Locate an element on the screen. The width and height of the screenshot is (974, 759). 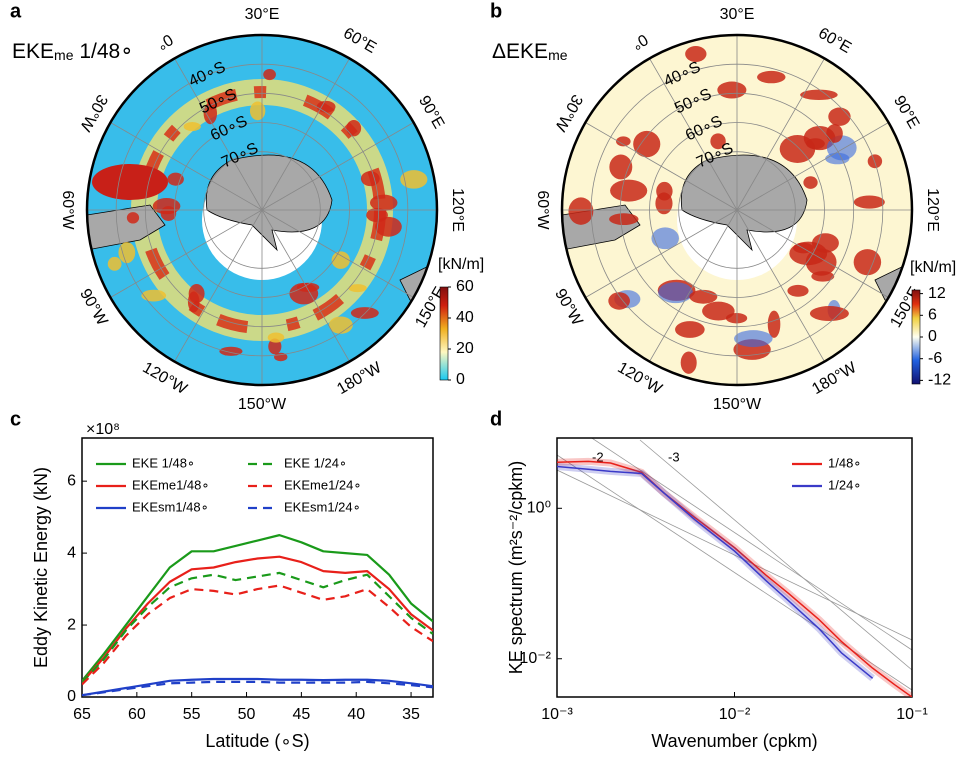
y-tick-label: 6 is located at coordinates (71, 480).